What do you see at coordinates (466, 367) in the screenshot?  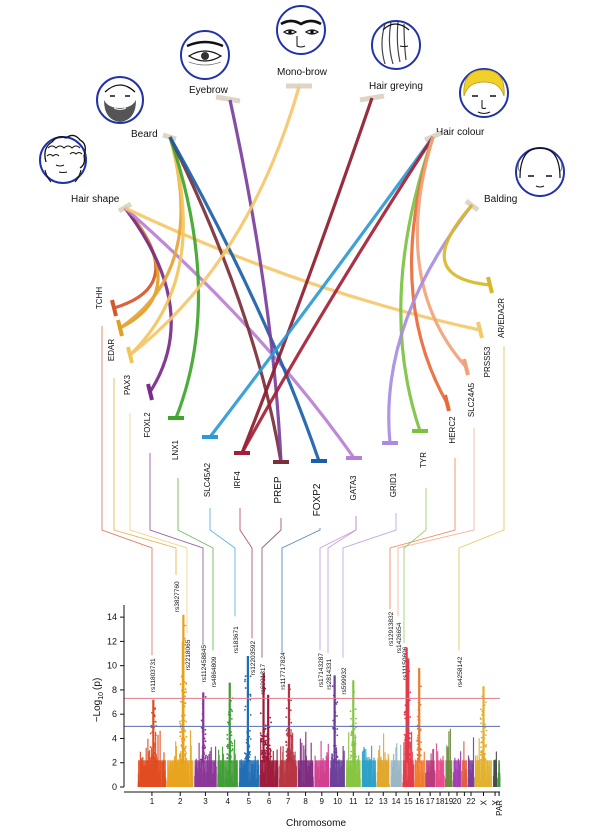 I see `gene-stub-slc24a5` at bounding box center [466, 367].